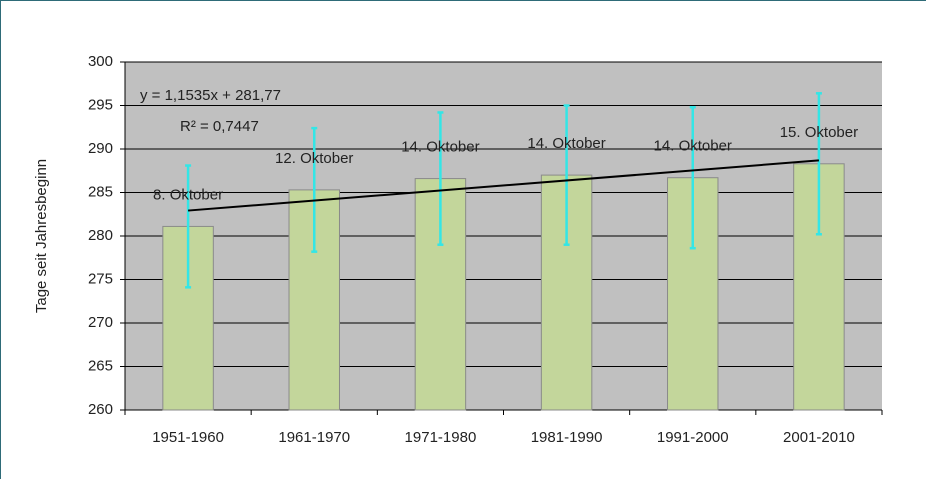 This screenshot has height=479, width=926. I want to click on x-tick-label: 1971-1980, so click(441, 437).